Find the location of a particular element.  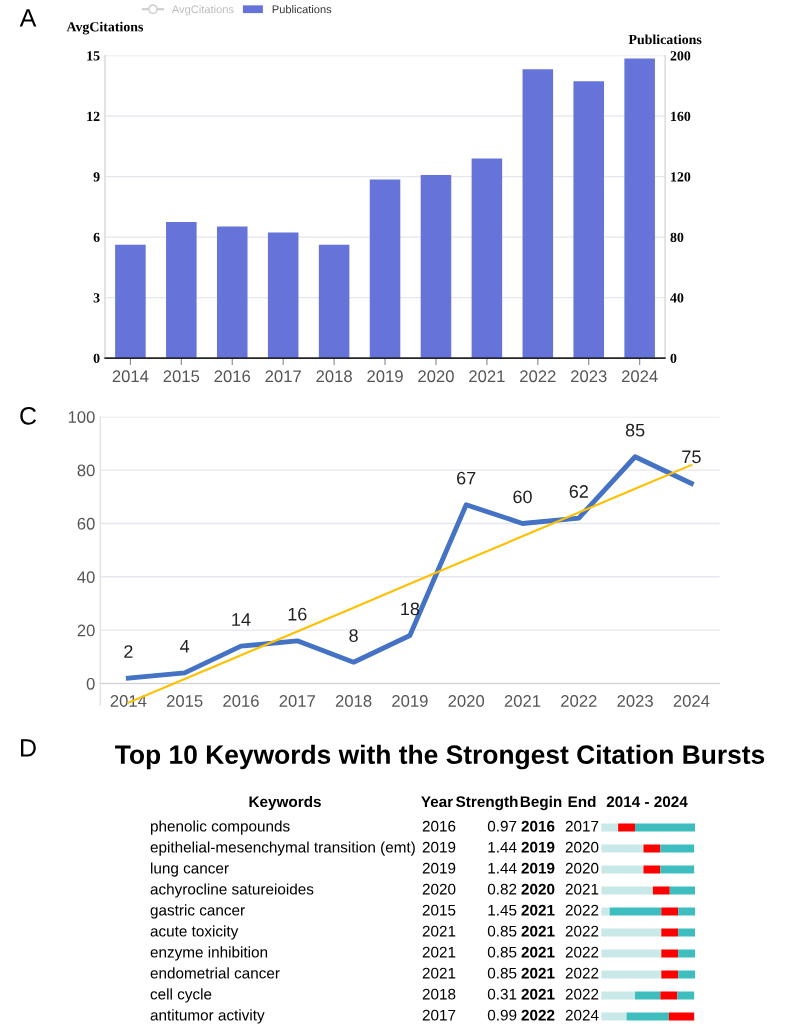

data-label: 85 is located at coordinates (635, 430).